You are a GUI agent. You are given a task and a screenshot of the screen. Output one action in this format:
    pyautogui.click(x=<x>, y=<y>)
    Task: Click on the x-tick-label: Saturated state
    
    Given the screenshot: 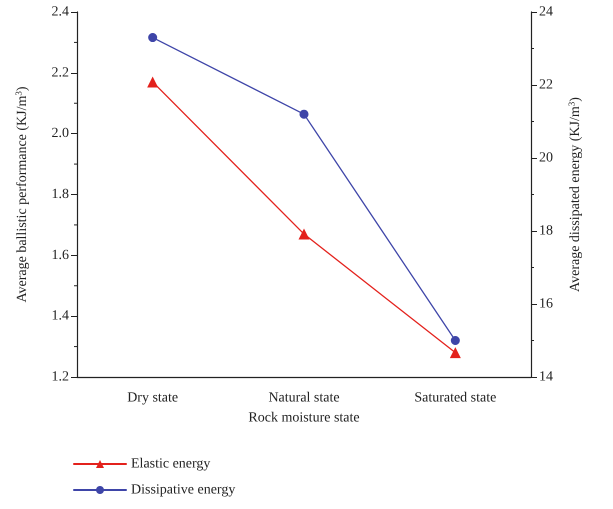 What is the action you would take?
    pyautogui.click(x=455, y=398)
    